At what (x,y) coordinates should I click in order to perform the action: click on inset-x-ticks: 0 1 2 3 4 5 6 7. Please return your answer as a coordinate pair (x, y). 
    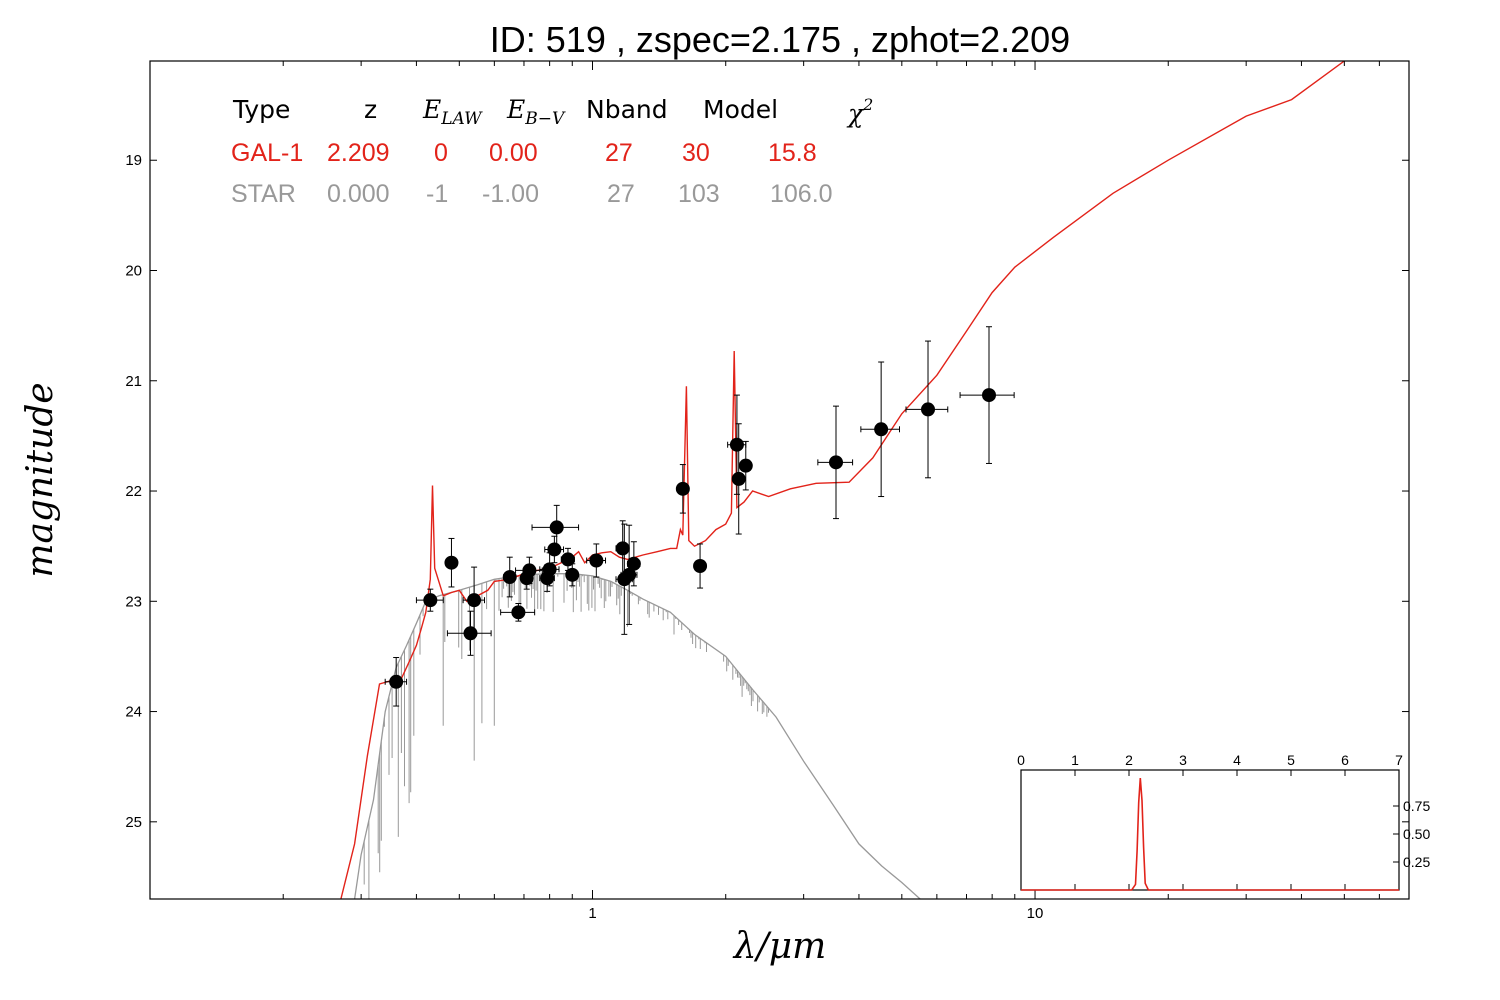
    Looking at the image, I should click on (1210, 821).